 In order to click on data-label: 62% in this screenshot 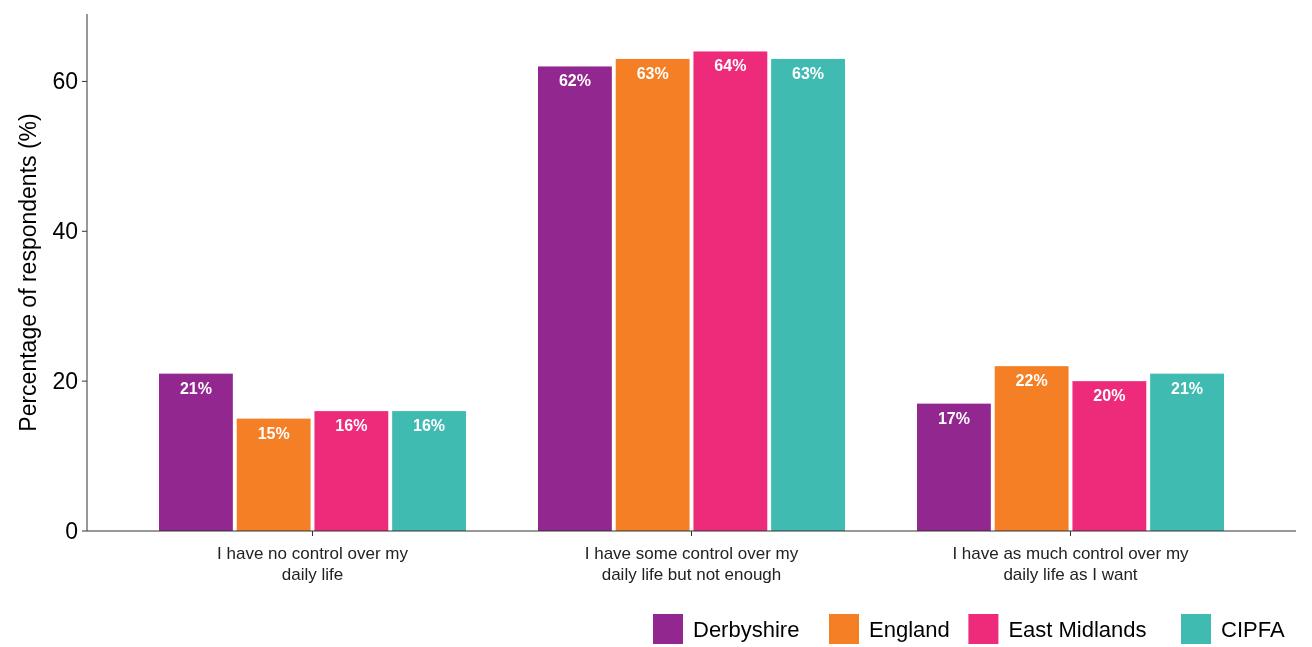, I will do `click(574, 81)`.